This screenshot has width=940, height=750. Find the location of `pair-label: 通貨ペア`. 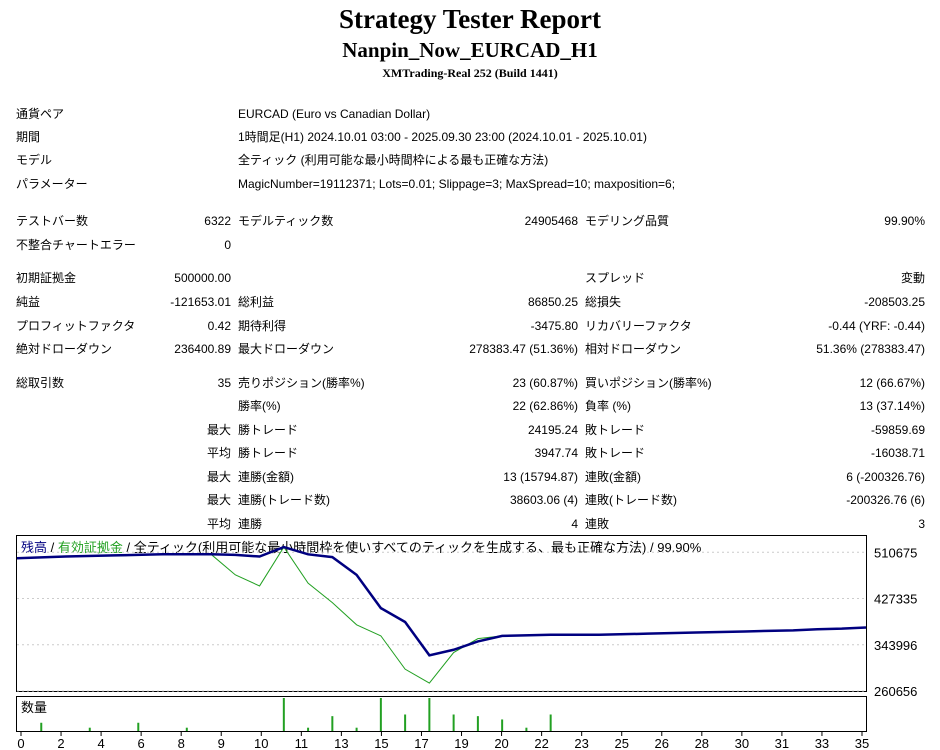

pair-label: 通貨ペア is located at coordinates (40, 114).